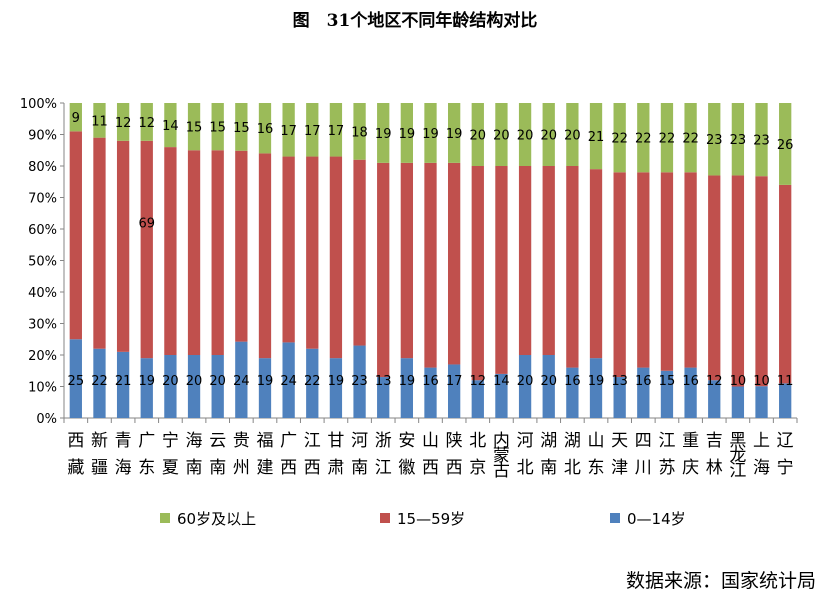 Image resolution: width=830 pixels, height=600 pixels. Describe the element at coordinates (737, 456) in the screenshot. I see `x-category-label: 黑龙江` at that location.